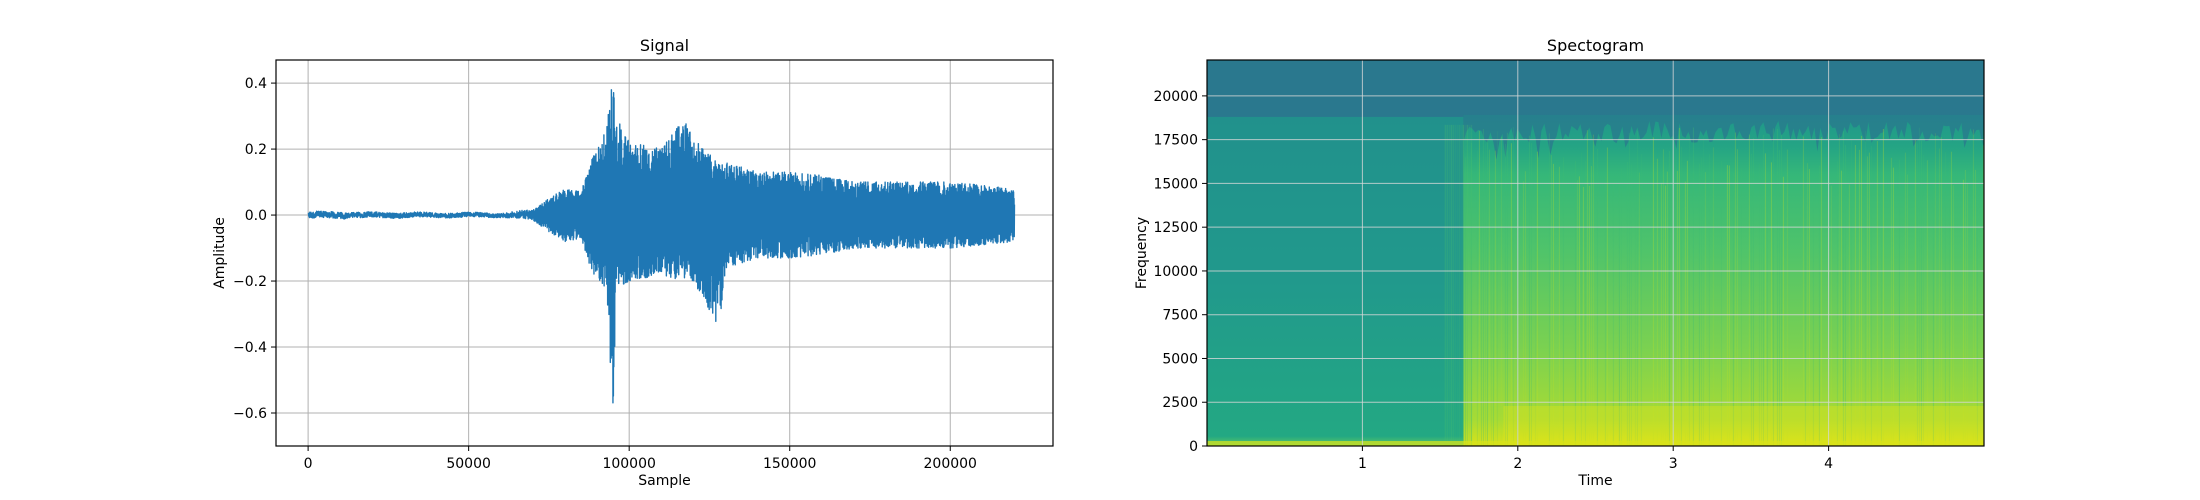 This screenshot has height=500, width=2200. I want to click on signal-x-tick-label: 150000, so click(789, 464).